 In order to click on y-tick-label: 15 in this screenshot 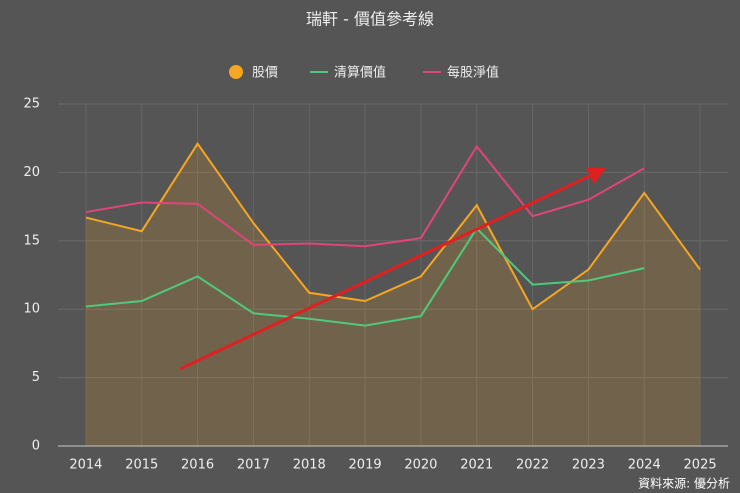, I will do `click(31, 240)`.